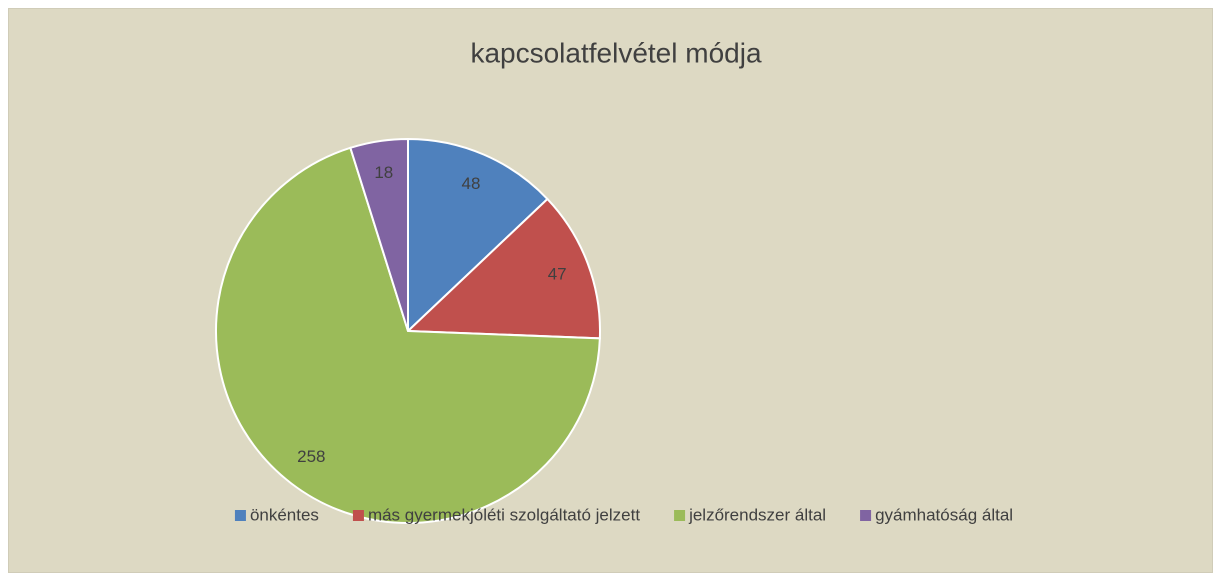 This screenshot has height=581, width=1221. I want to click on data-label: 18, so click(383, 172).